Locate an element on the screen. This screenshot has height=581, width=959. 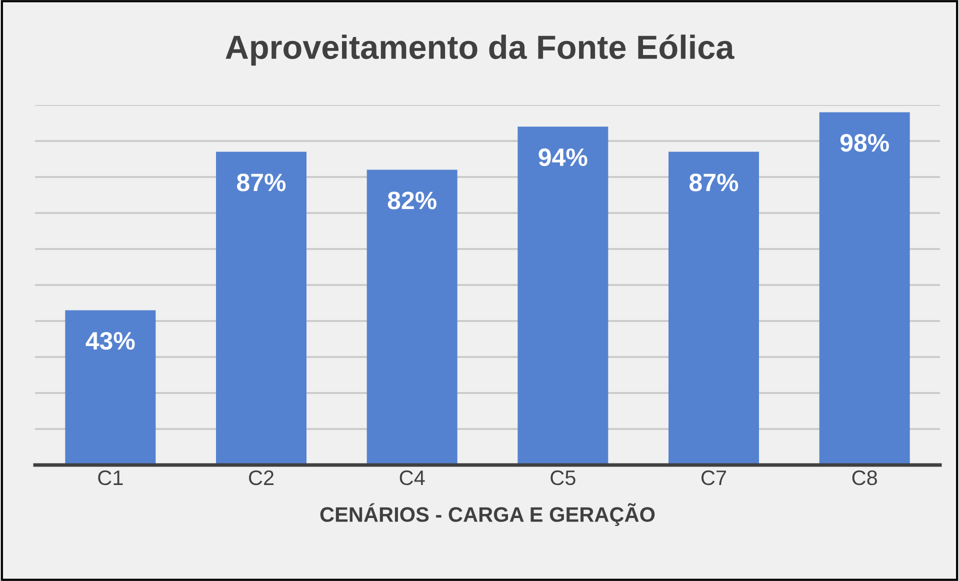
x-tick-label: C8 is located at coordinates (864, 478).